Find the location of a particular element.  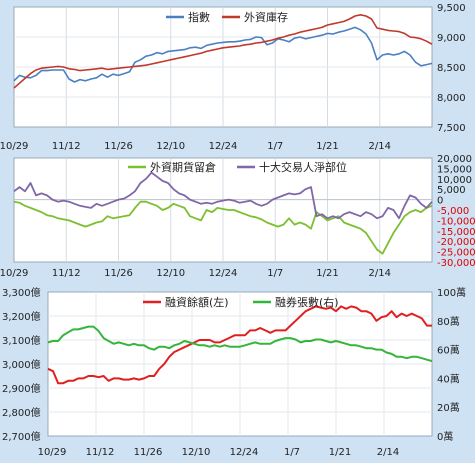

bottom-legend-0-label: 融資餘額(左) is located at coordinates (197, 302).